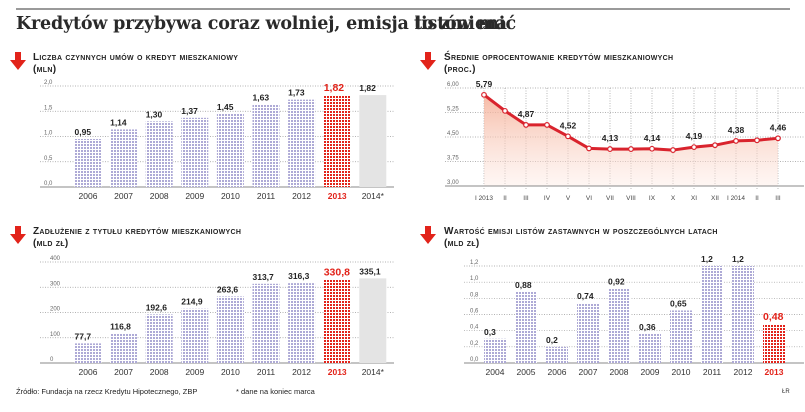 This screenshot has height=412, width=805. Describe the element at coordinates (230, 329) in the screenshot. I see `bar-2010` at that location.